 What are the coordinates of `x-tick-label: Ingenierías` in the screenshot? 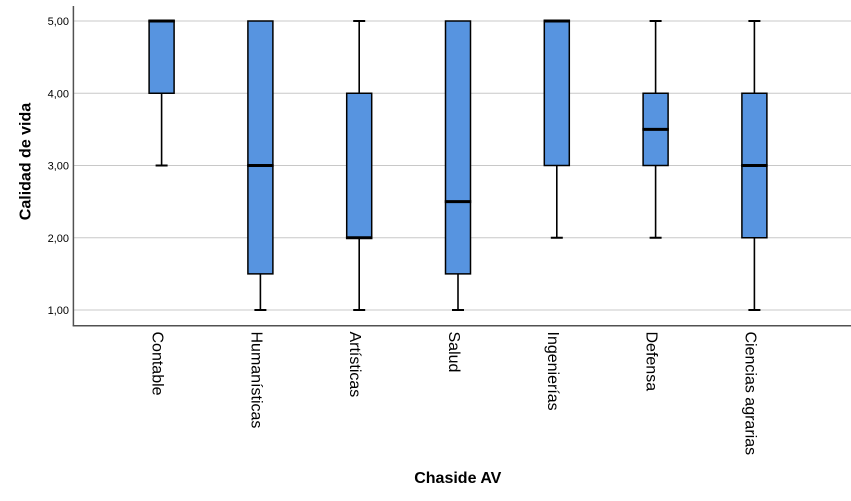 It's located at (552, 371).